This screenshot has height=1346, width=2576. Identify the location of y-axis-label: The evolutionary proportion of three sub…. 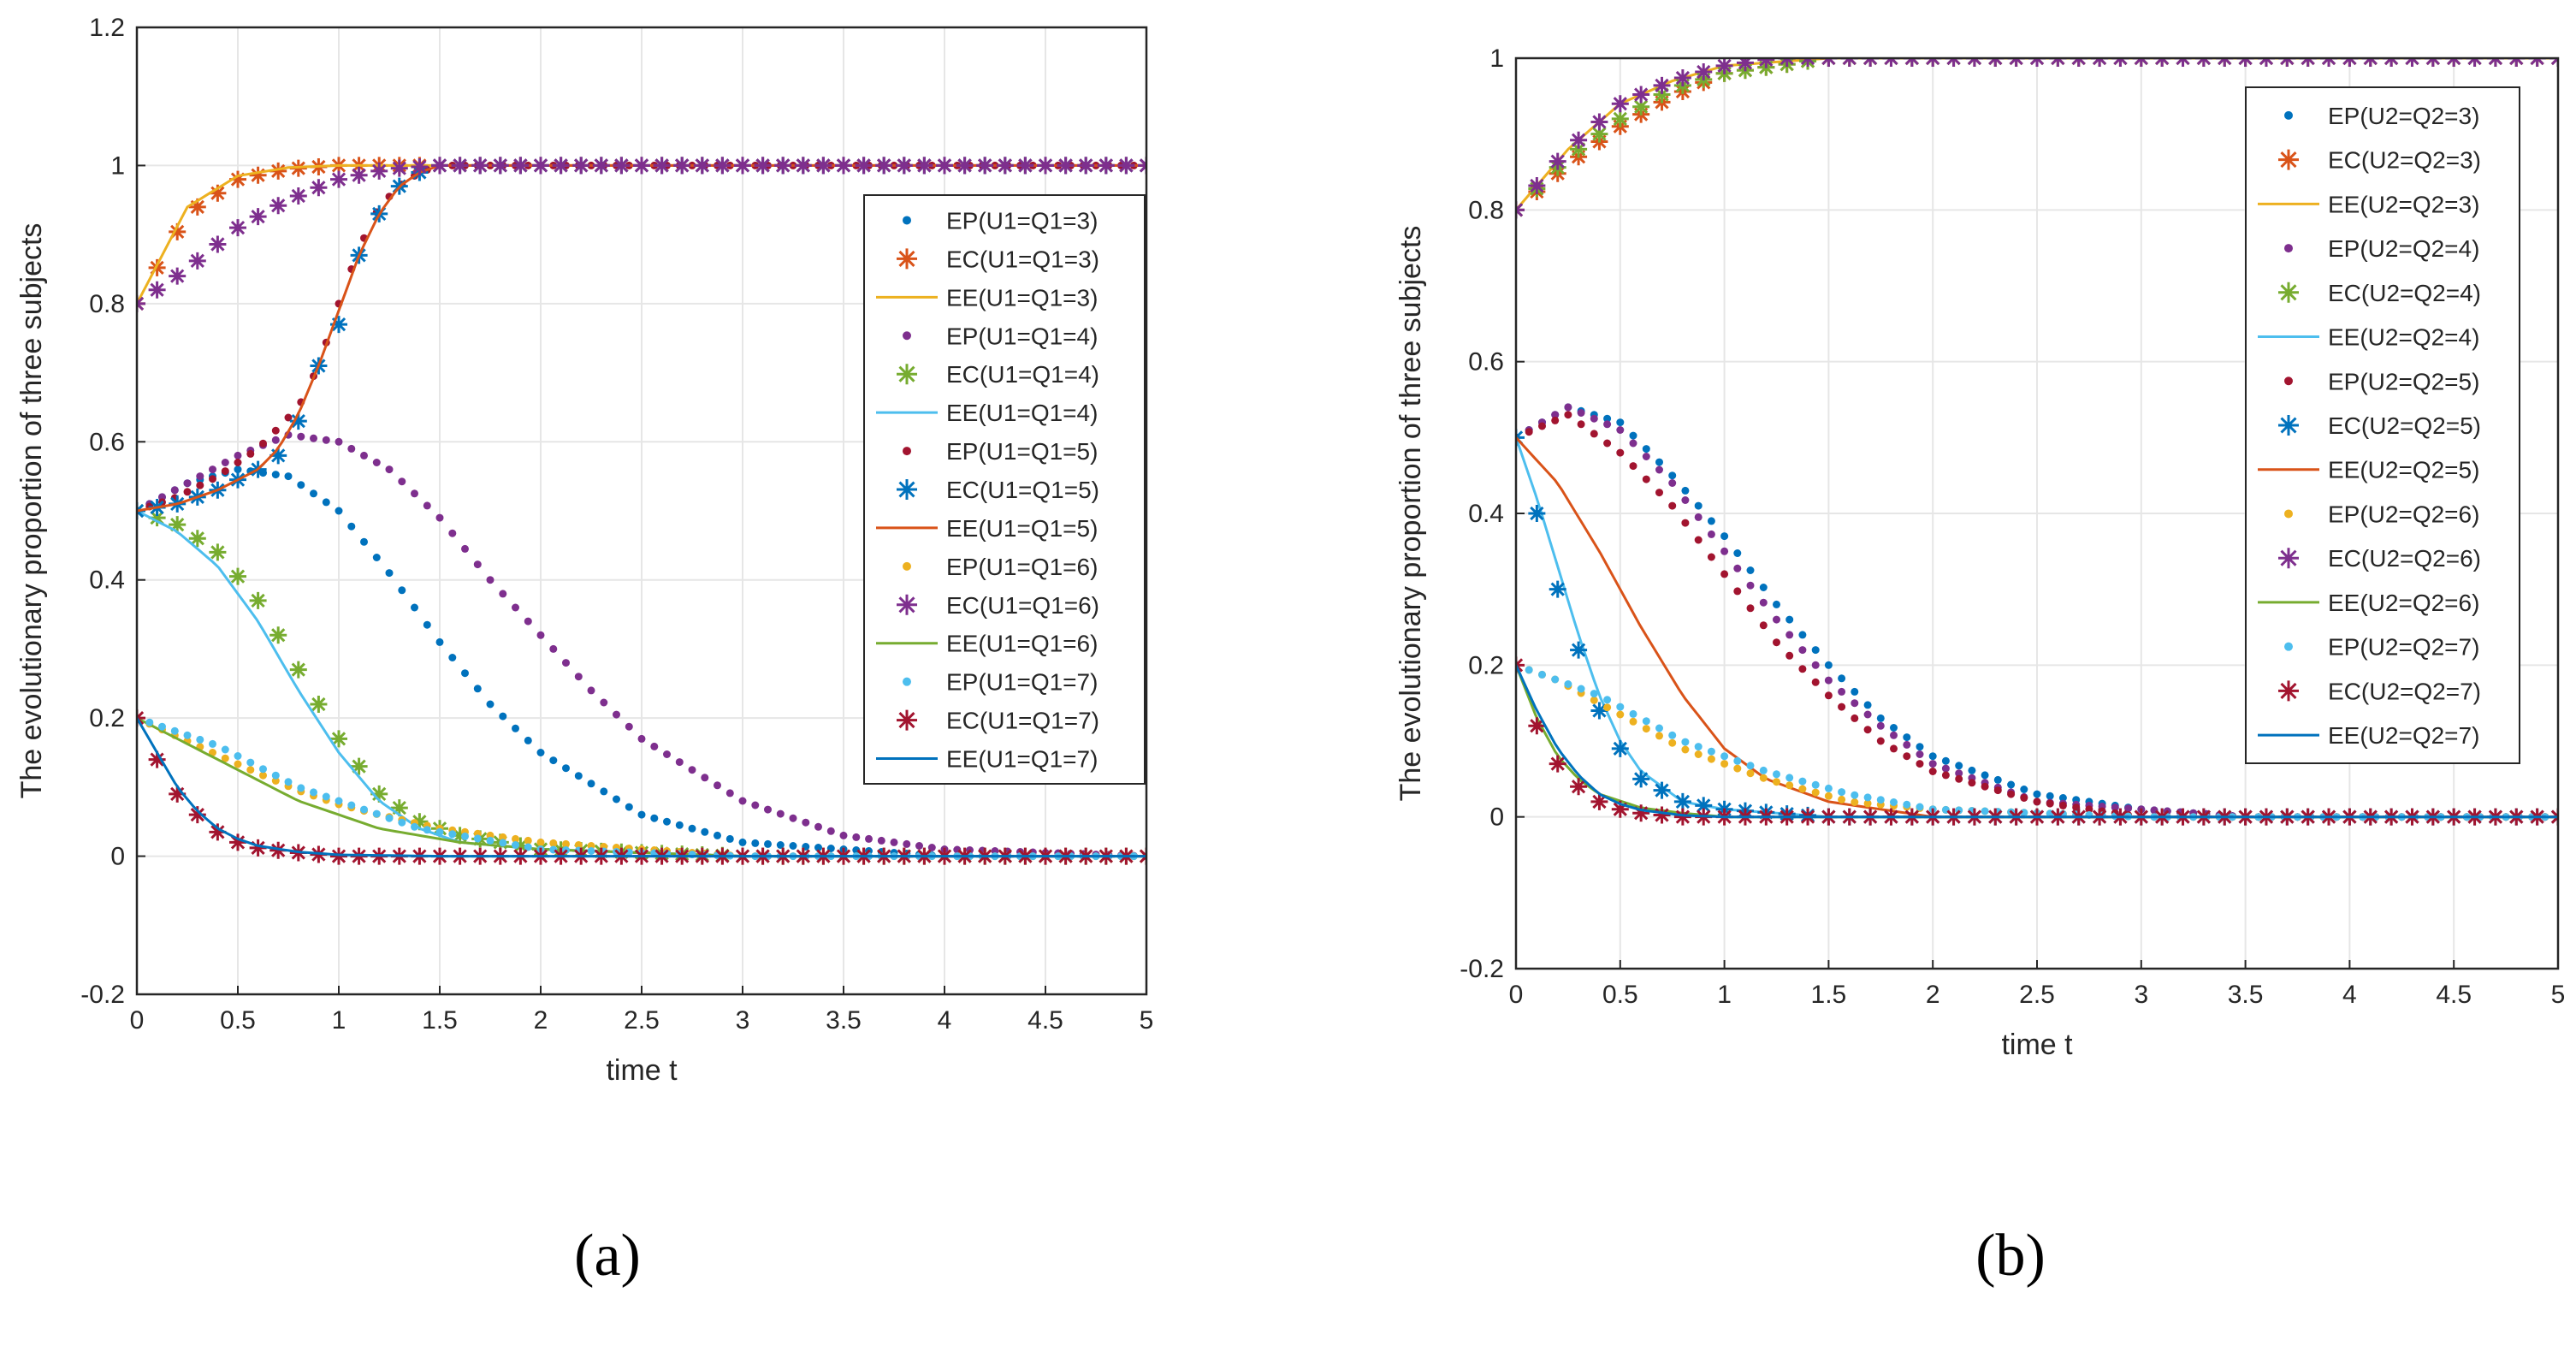
(32, 511).